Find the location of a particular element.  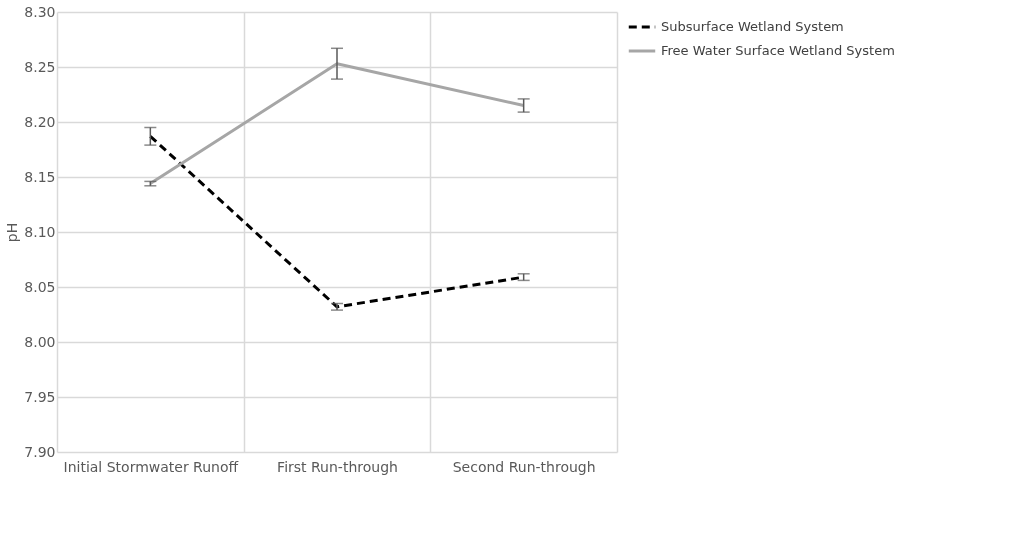

legend-label: Free Water Surface Wetland System is located at coordinates (778, 50).